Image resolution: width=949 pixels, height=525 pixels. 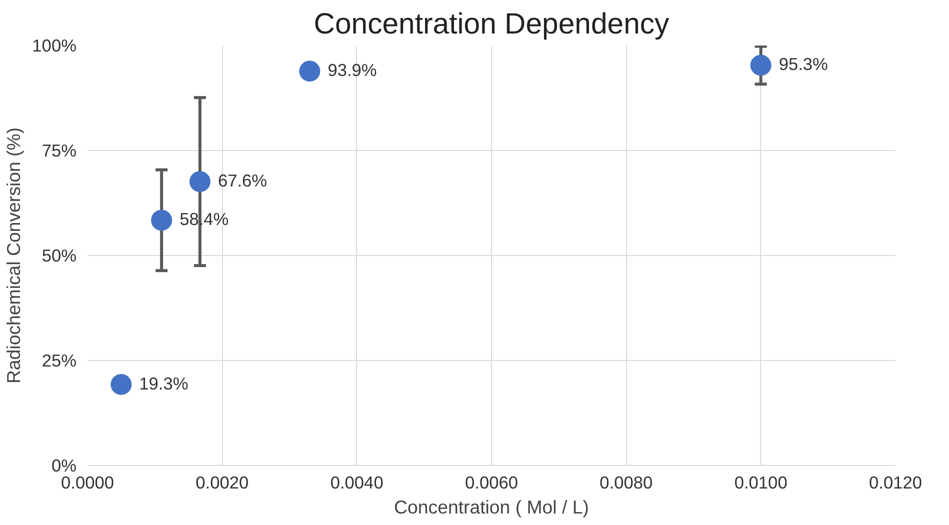 I want to click on data-label: 93.9%, so click(x=352, y=70).